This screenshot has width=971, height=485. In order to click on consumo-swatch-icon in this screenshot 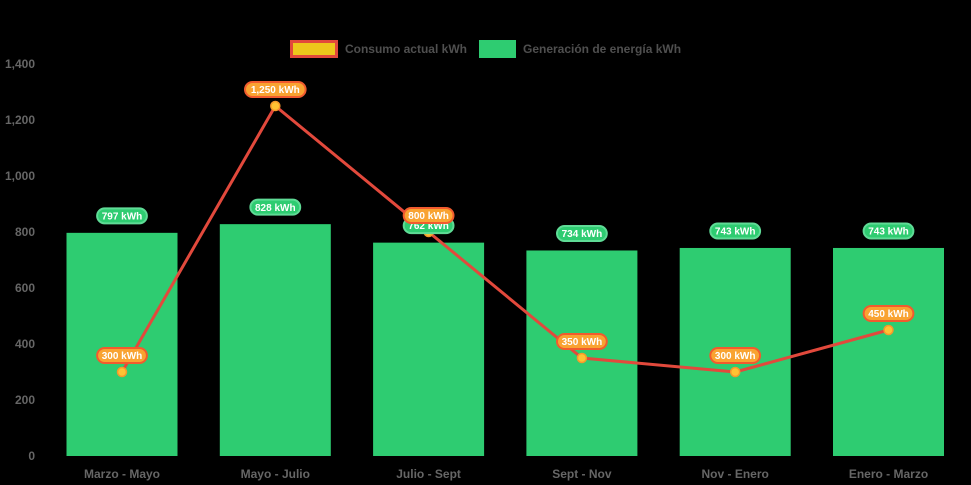, I will do `click(313, 49)`.